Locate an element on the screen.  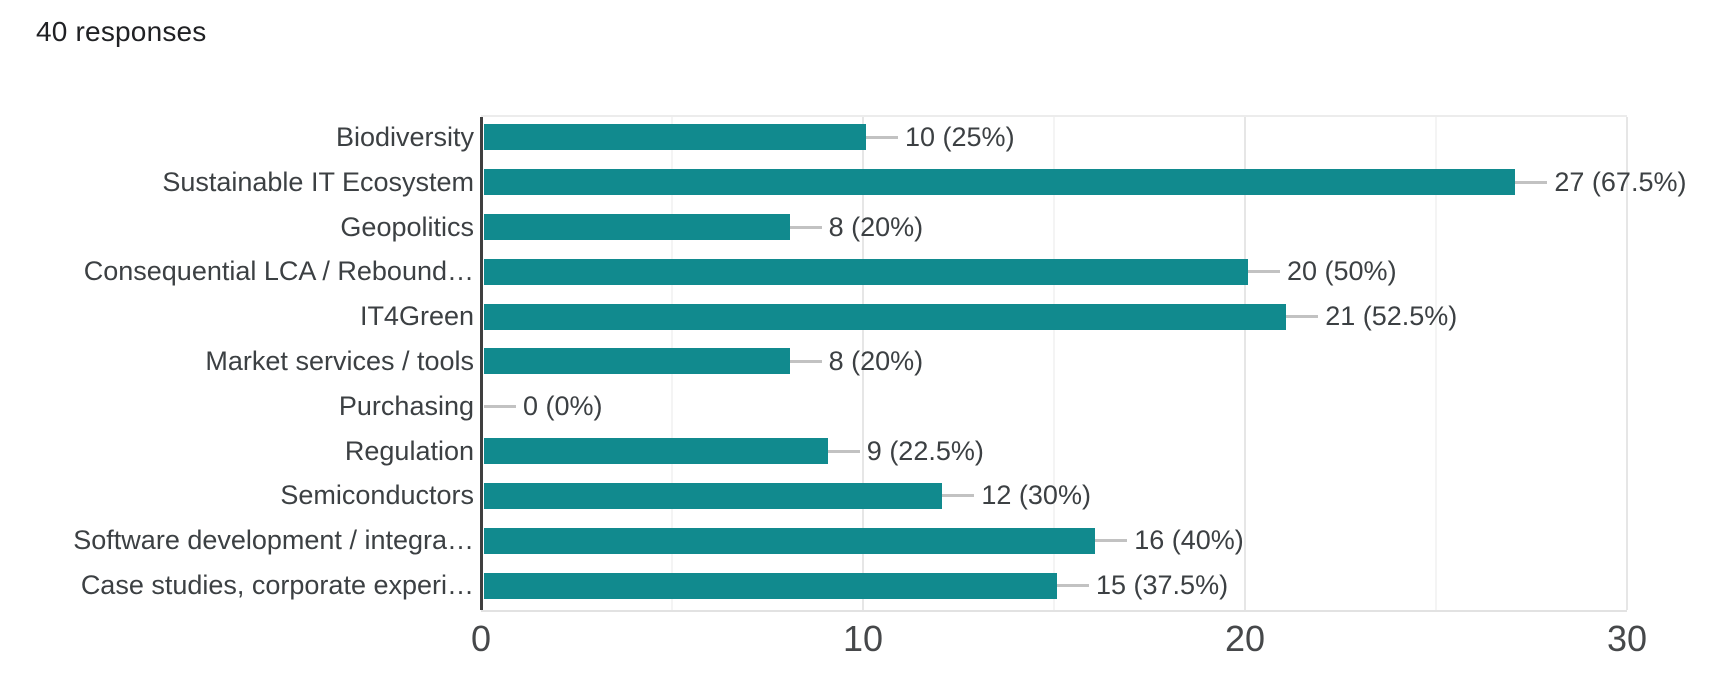
category-label: Regulation is located at coordinates (409, 450).